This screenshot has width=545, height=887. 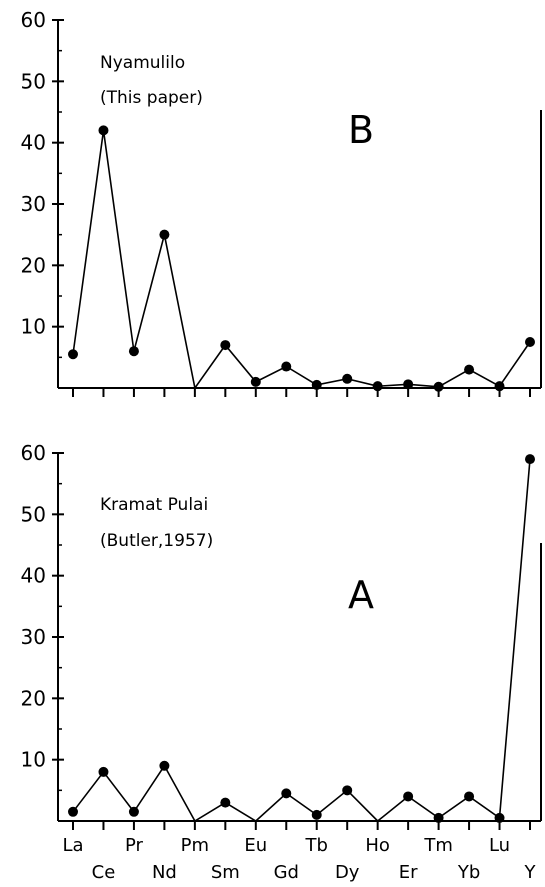 What do you see at coordinates (195, 845) in the screenshot?
I see `panel-a-x-tick-label: Pm` at bounding box center [195, 845].